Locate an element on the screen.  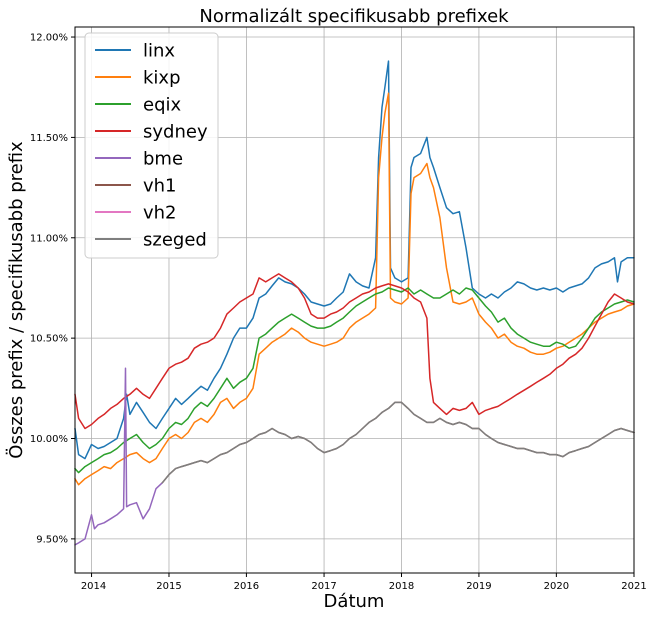
x-axis-title: Dátum is located at coordinates (354, 601).